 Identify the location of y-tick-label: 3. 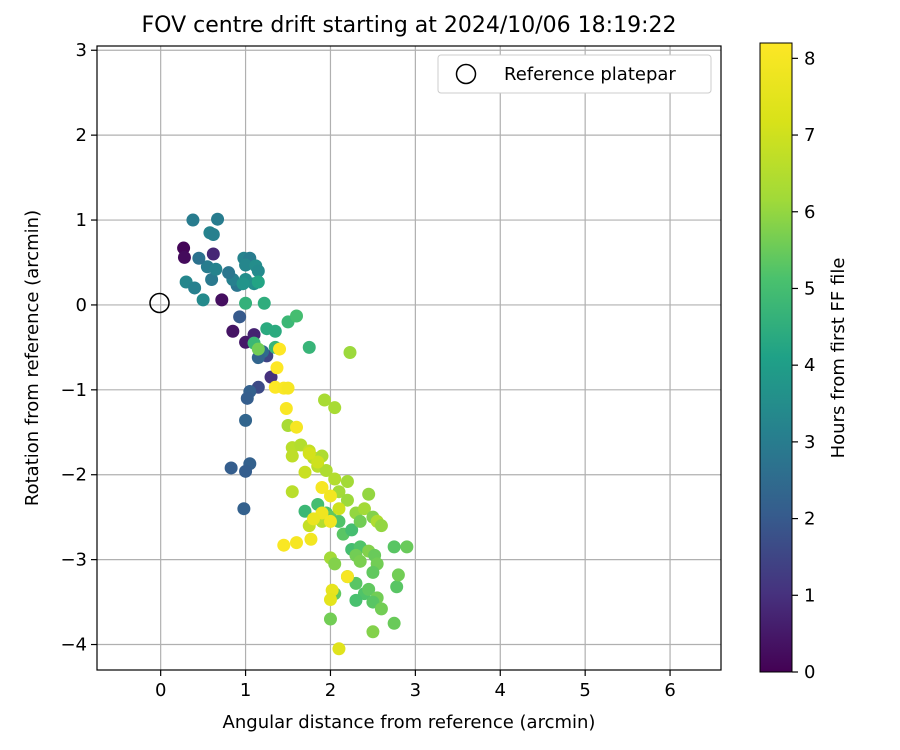
(81, 50).